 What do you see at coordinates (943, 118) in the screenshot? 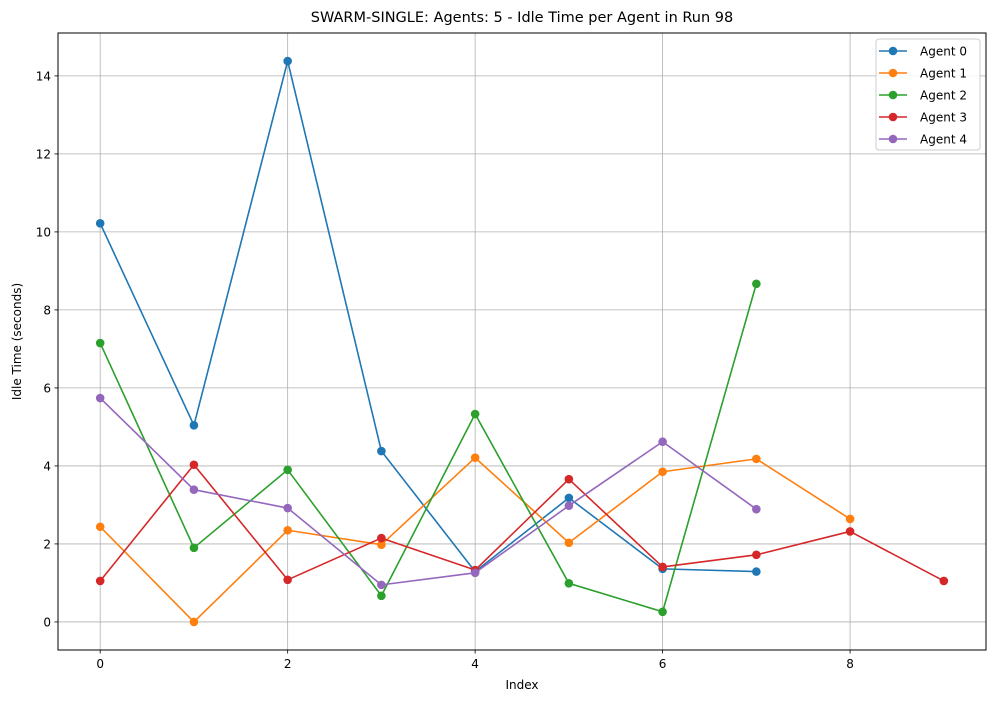
I see `legend-label: Agent 3` at bounding box center [943, 118].